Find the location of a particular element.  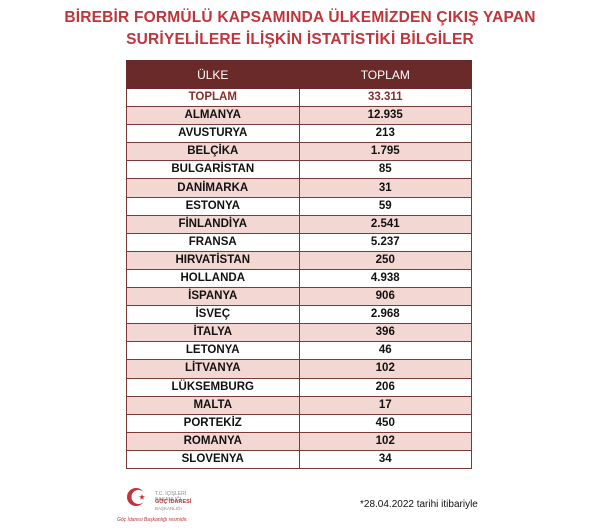

country-cell: ESTONYA is located at coordinates (213, 206).